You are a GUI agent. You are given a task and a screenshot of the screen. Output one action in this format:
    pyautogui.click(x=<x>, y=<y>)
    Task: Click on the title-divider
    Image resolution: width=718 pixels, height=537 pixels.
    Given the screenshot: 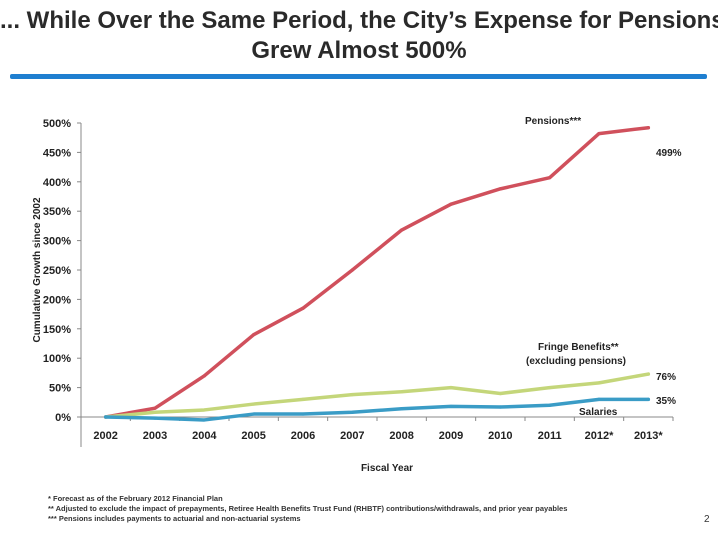 What is the action you would take?
    pyautogui.click(x=358, y=76)
    